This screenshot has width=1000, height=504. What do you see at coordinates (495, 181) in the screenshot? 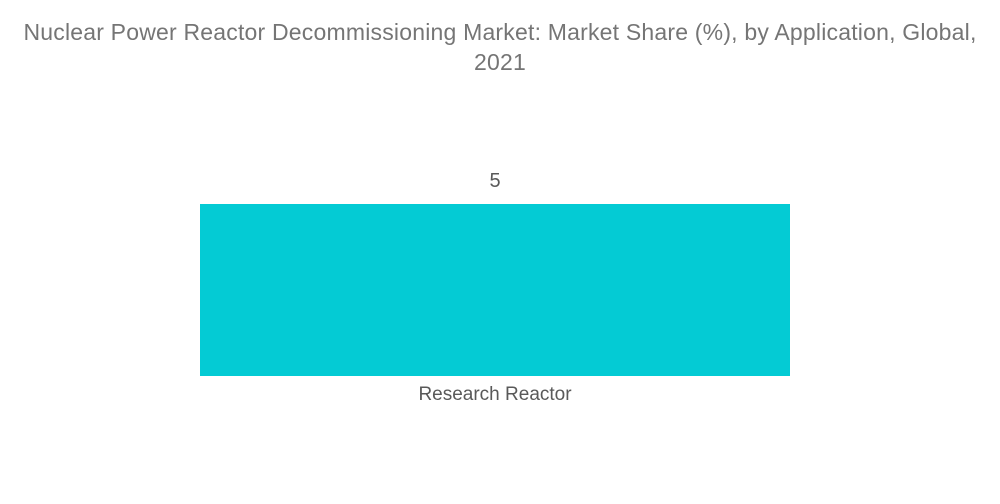
I see `bar-value-label: 5` at bounding box center [495, 181].